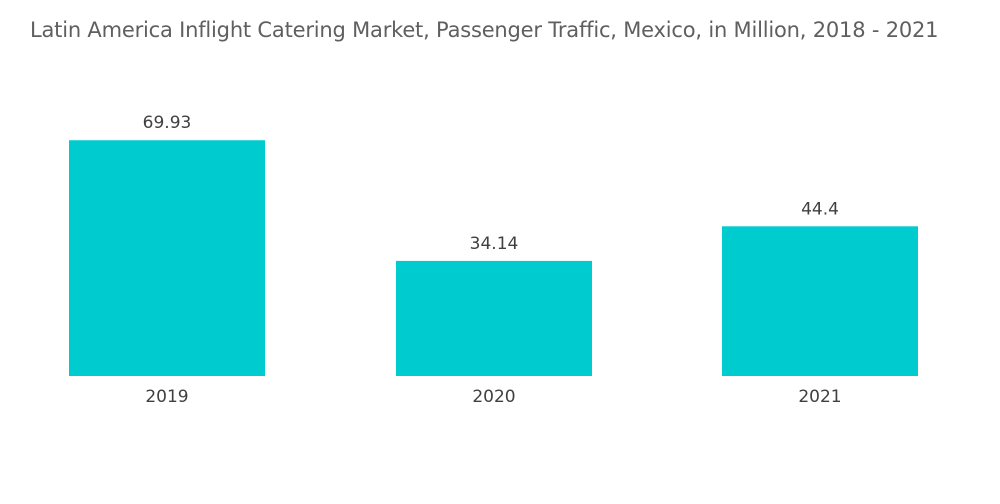  What do you see at coordinates (820, 209) in the screenshot?
I see `data-label-2021: 44.4` at bounding box center [820, 209].